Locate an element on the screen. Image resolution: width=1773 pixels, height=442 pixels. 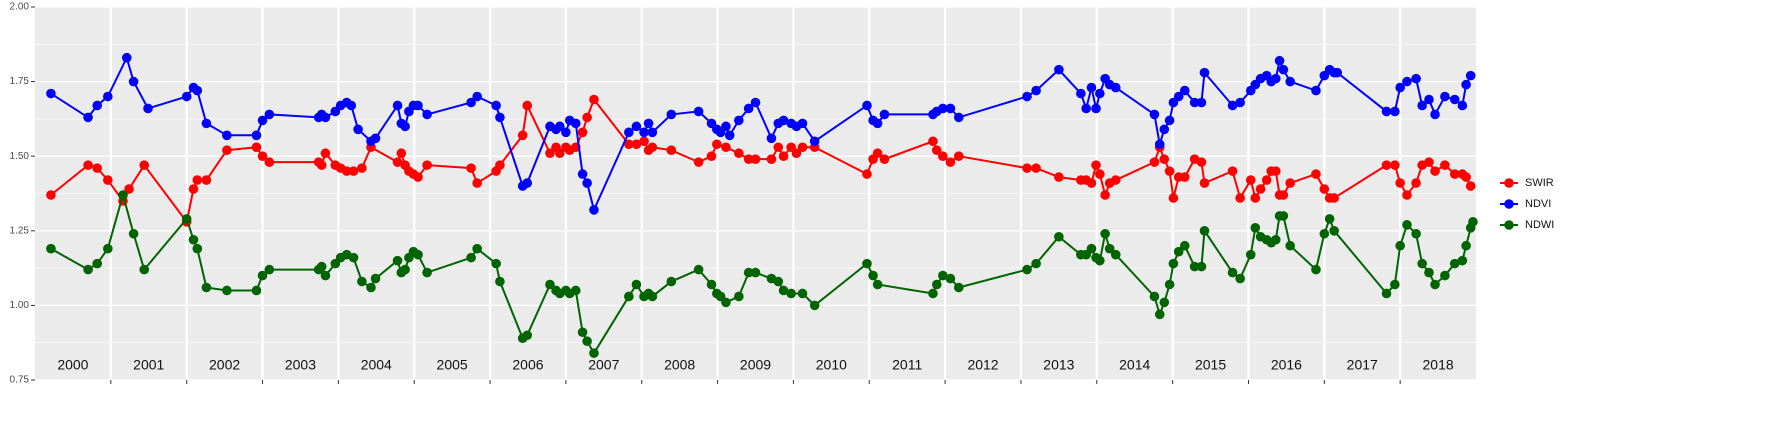
year-label: 2001 is located at coordinates (148, 365).